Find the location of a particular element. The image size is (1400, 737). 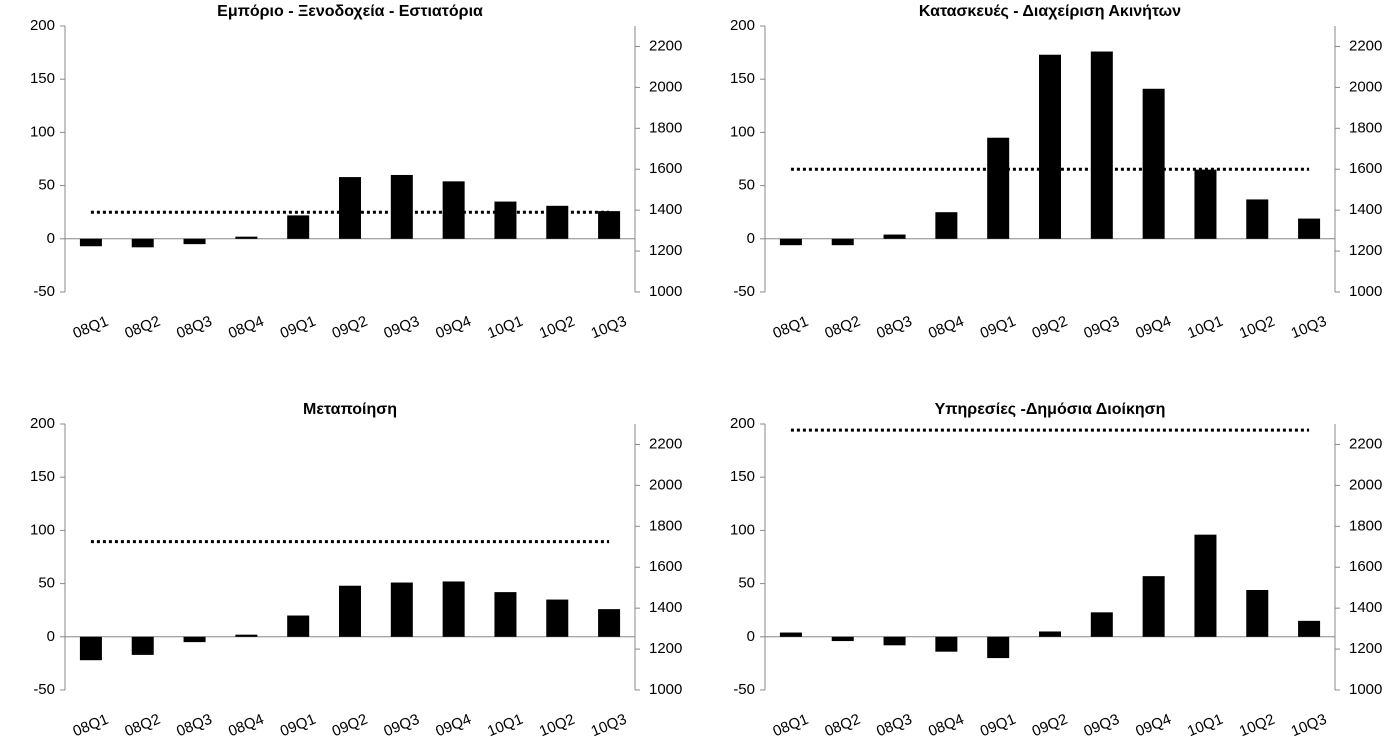

y2-tick-label: 2000 is located at coordinates (1365, 86).